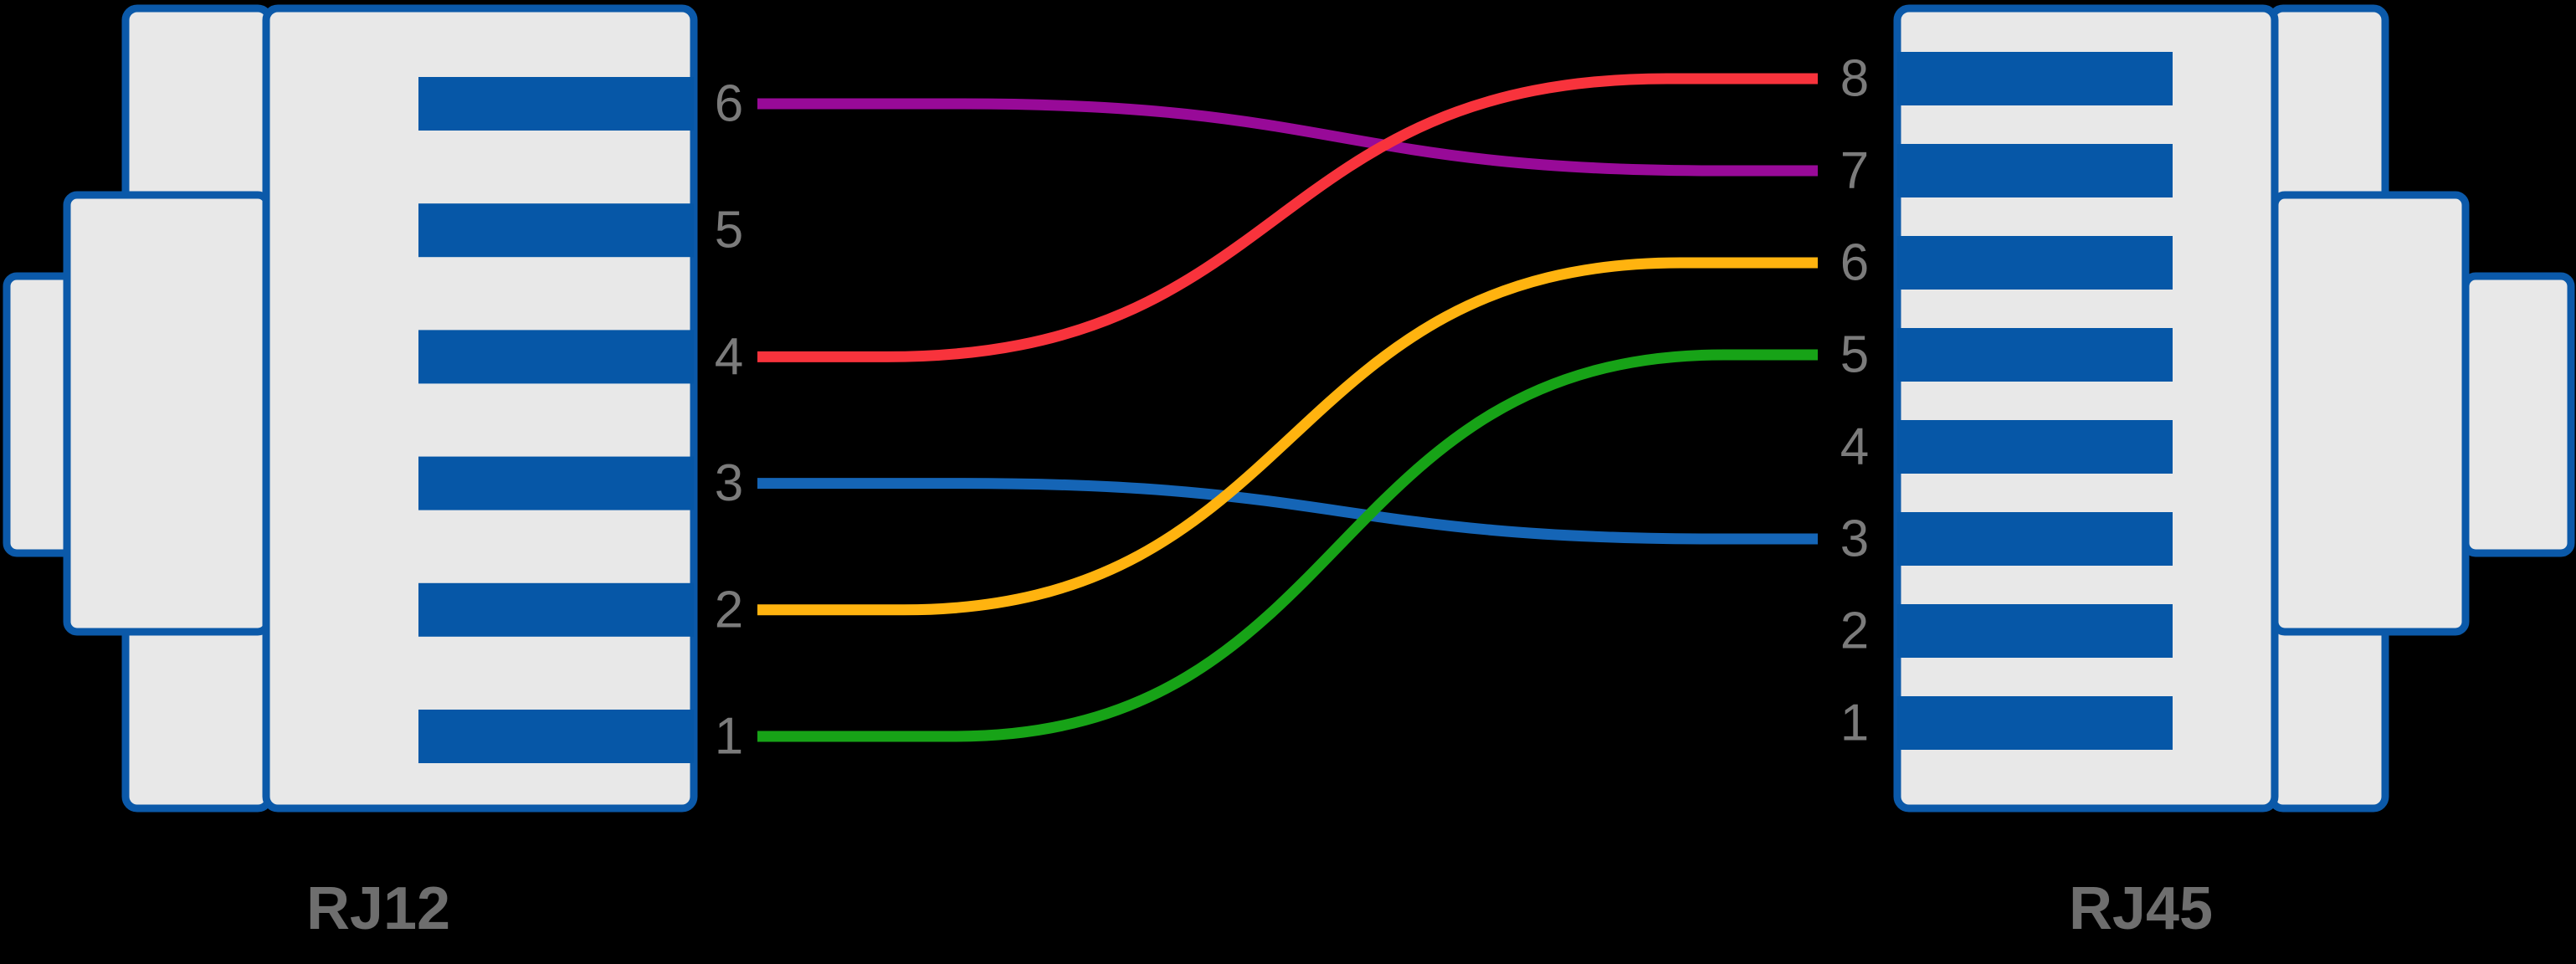 This screenshot has width=2576, height=964. I want to click on rj45-pin-label-3: 3, so click(1854, 539).